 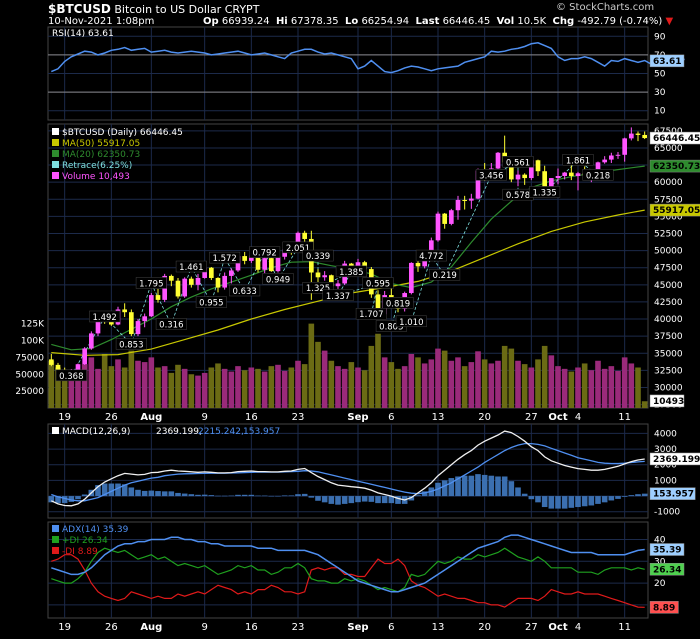 I want to click on price-value-tag-1-bg, so click(x=674, y=166).